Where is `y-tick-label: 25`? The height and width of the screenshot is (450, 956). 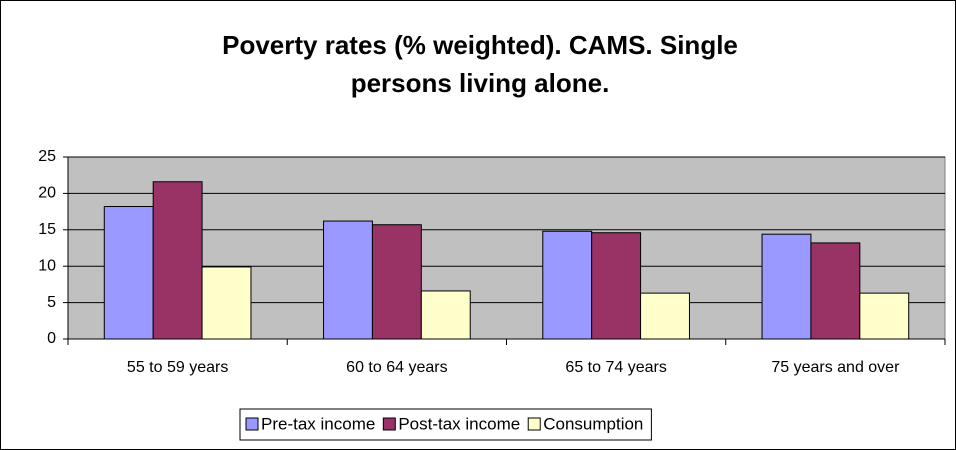 y-tick-label: 25 is located at coordinates (47, 156).